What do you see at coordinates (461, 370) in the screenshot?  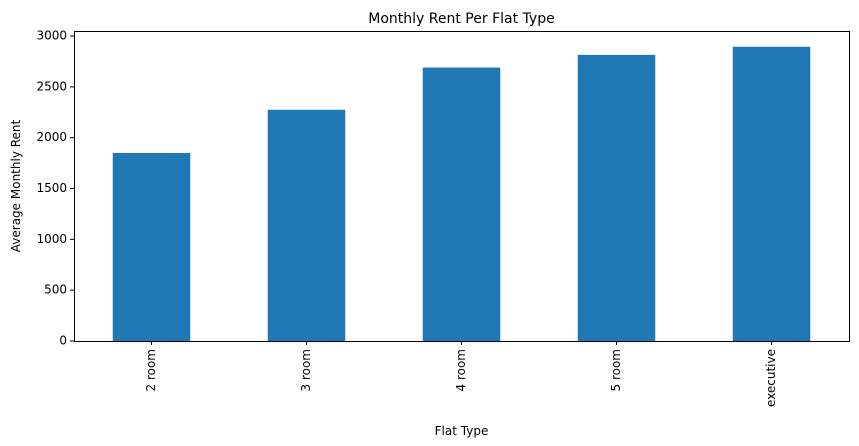 I see `x-tick-label: 4 room` at bounding box center [461, 370].